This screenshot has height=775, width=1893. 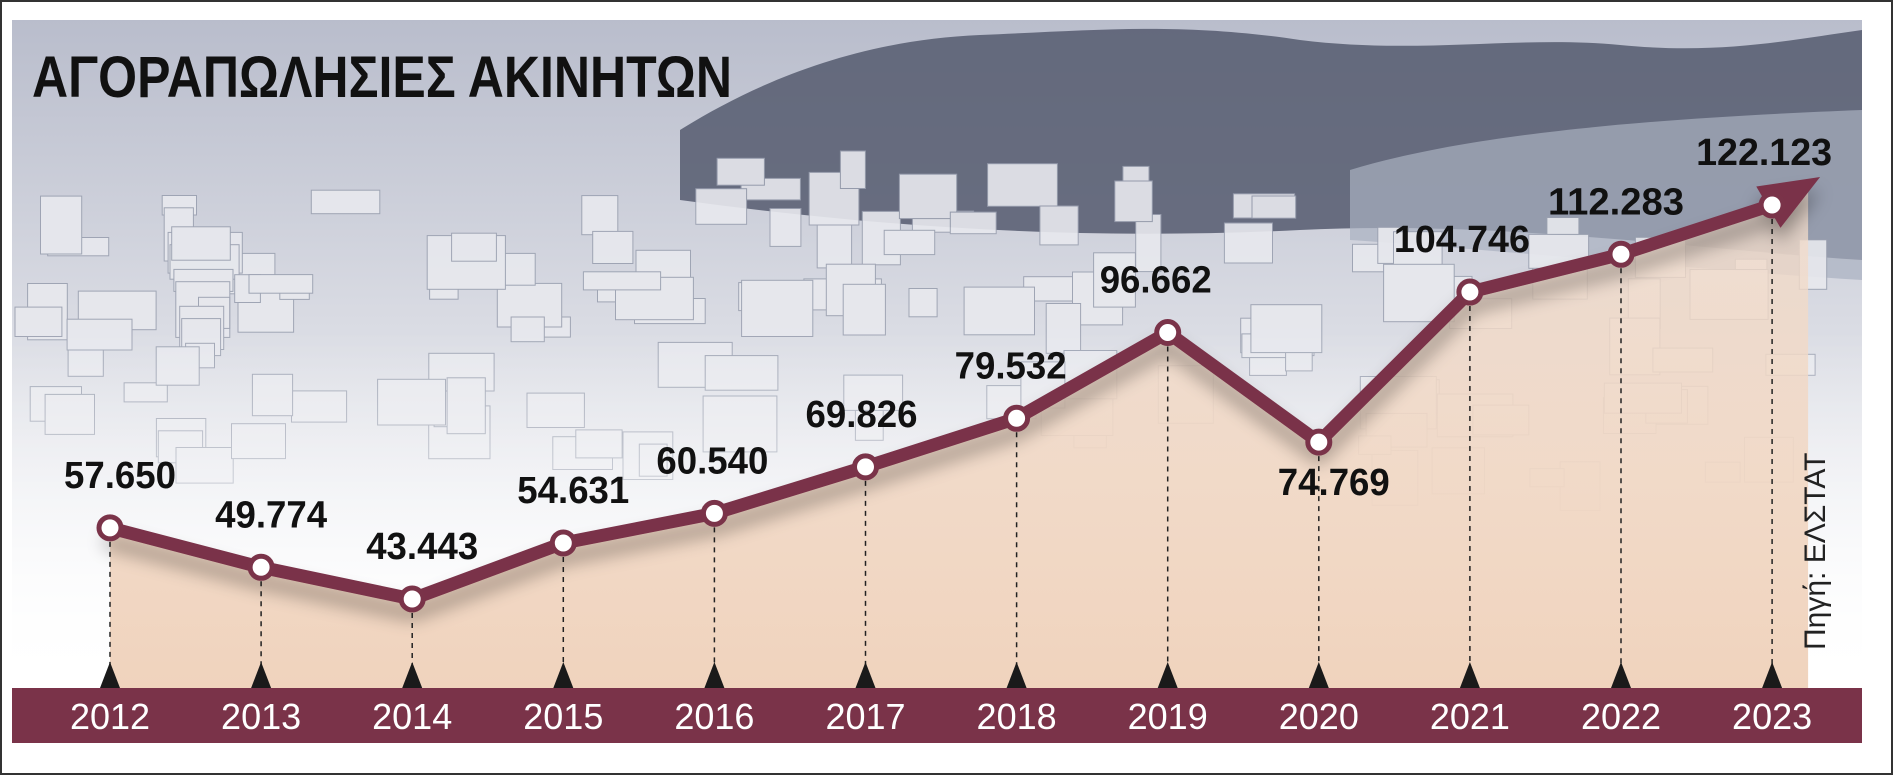 What do you see at coordinates (1815, 551) in the screenshot?
I see `source-note: Πηγή: ΕΛΣΤΑΤ` at bounding box center [1815, 551].